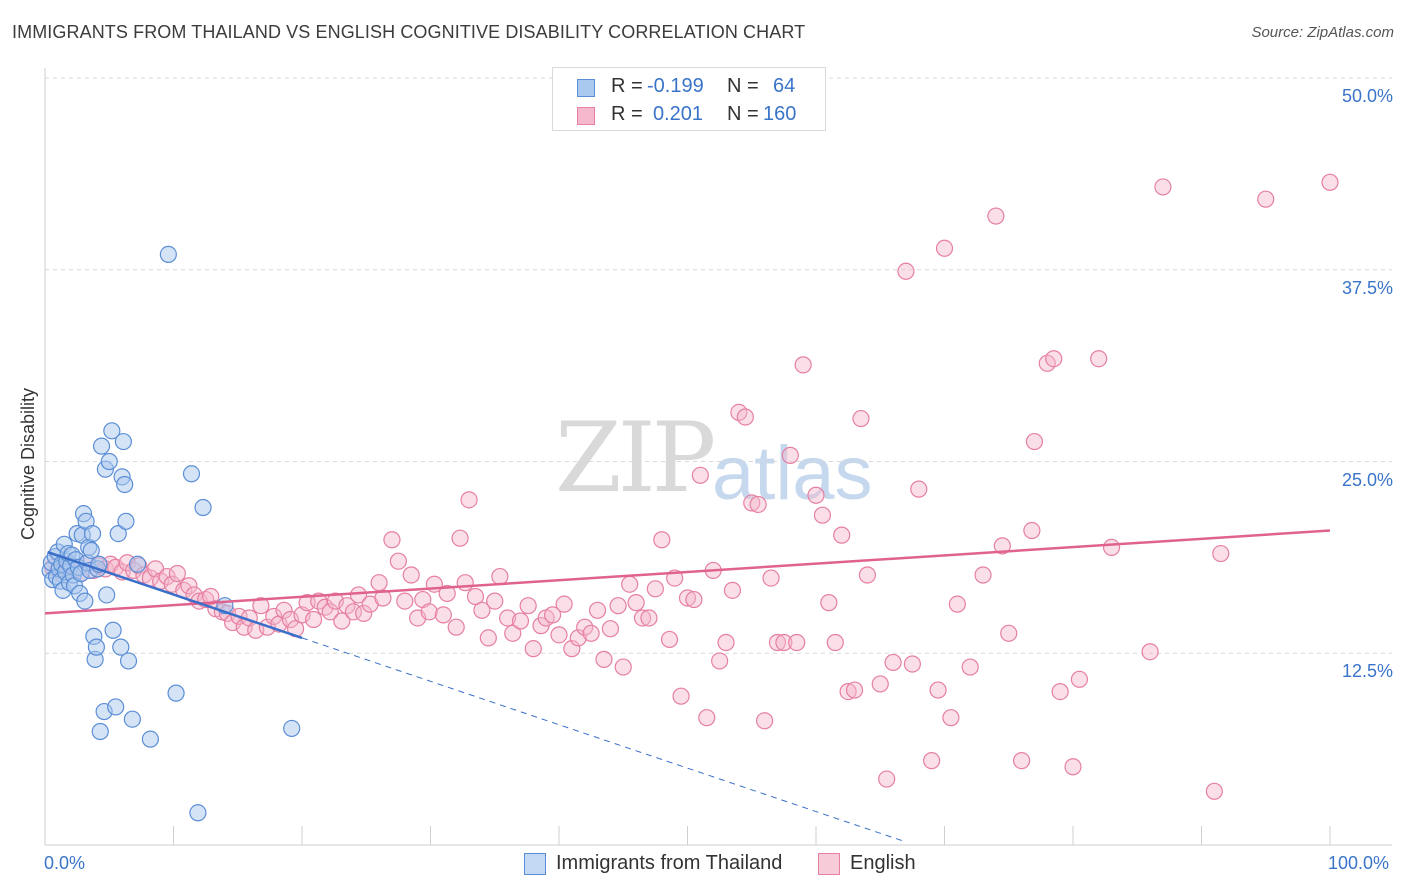 Image resolution: width=1406 pixels, height=892 pixels. I want to click on source-credit: Source: ZipAtlas.com, so click(1322, 32).